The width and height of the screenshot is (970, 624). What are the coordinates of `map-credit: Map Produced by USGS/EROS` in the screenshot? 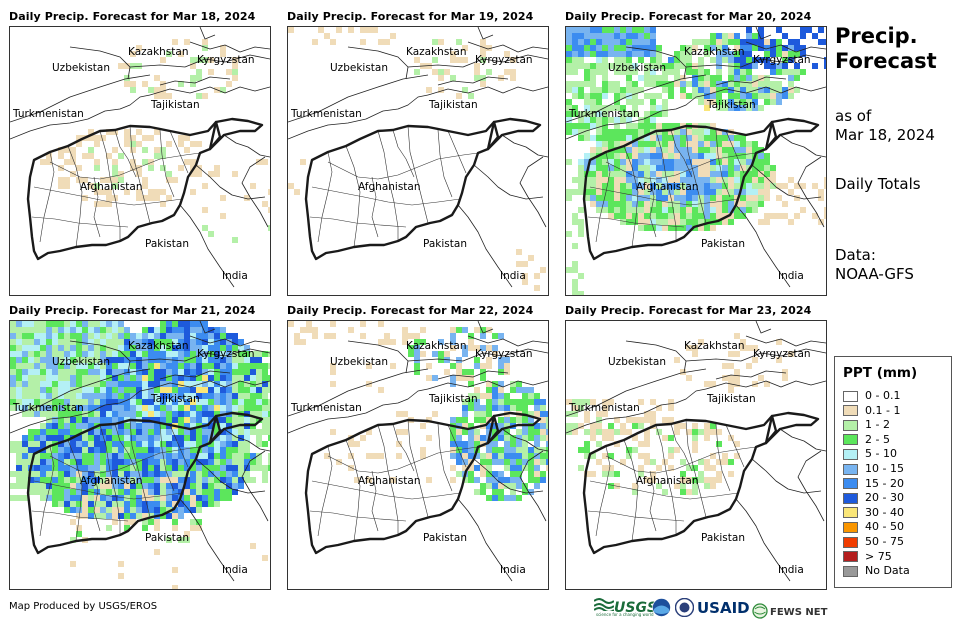 It's located at (83, 606).